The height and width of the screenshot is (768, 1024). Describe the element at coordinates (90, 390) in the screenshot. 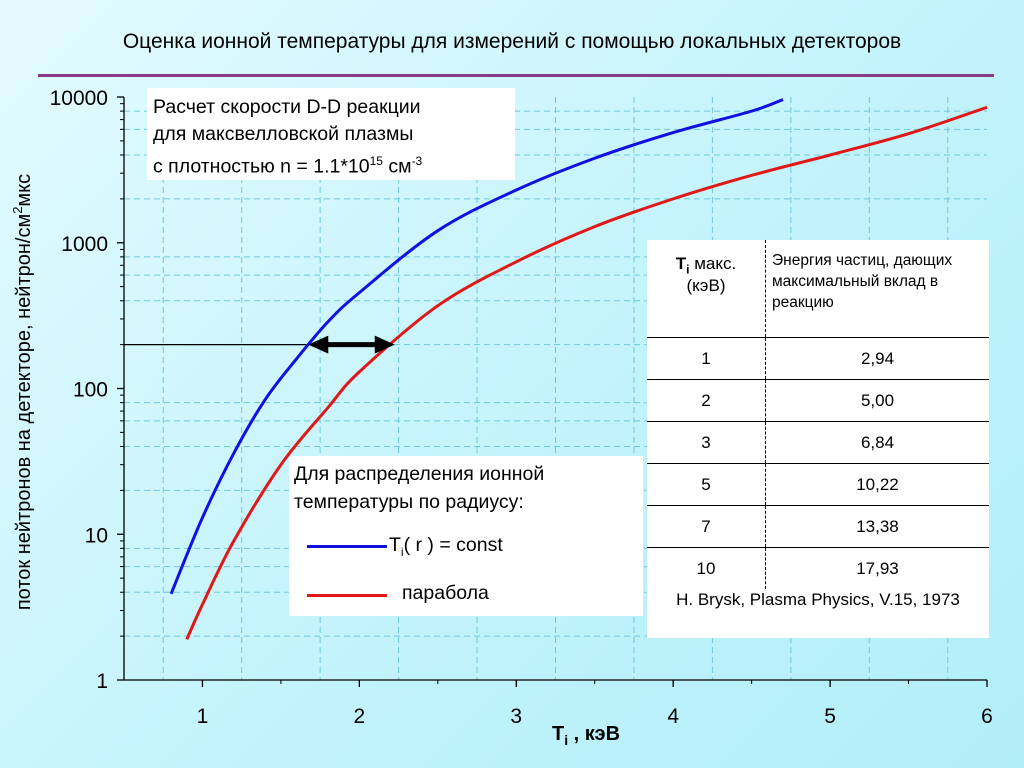

I see `y-tick-label: 100` at that location.